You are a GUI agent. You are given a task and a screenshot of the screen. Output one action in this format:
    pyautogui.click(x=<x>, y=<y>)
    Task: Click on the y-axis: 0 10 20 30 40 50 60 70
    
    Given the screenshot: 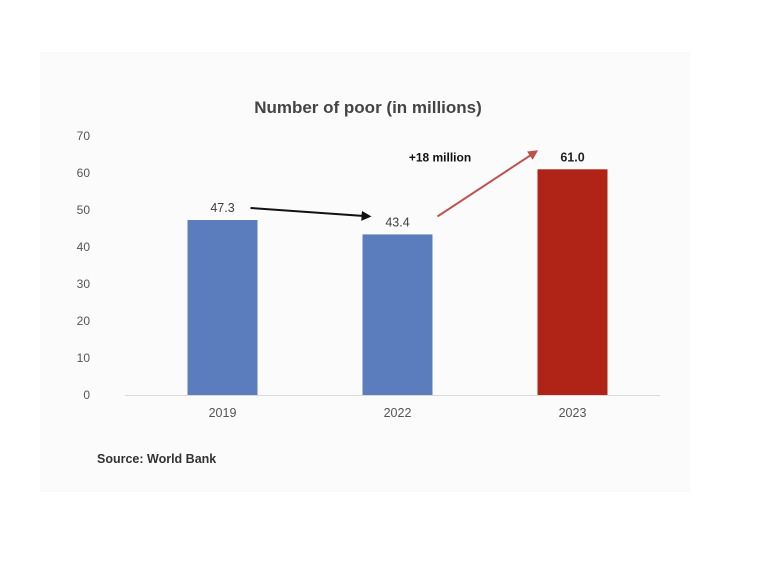 What is the action you would take?
    pyautogui.click(x=84, y=265)
    